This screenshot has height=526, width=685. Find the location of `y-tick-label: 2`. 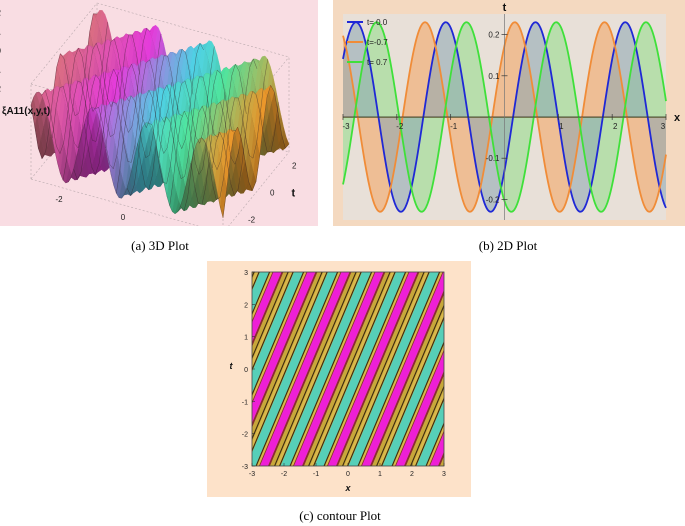

y-tick-label: 2 is located at coordinates (246, 305).